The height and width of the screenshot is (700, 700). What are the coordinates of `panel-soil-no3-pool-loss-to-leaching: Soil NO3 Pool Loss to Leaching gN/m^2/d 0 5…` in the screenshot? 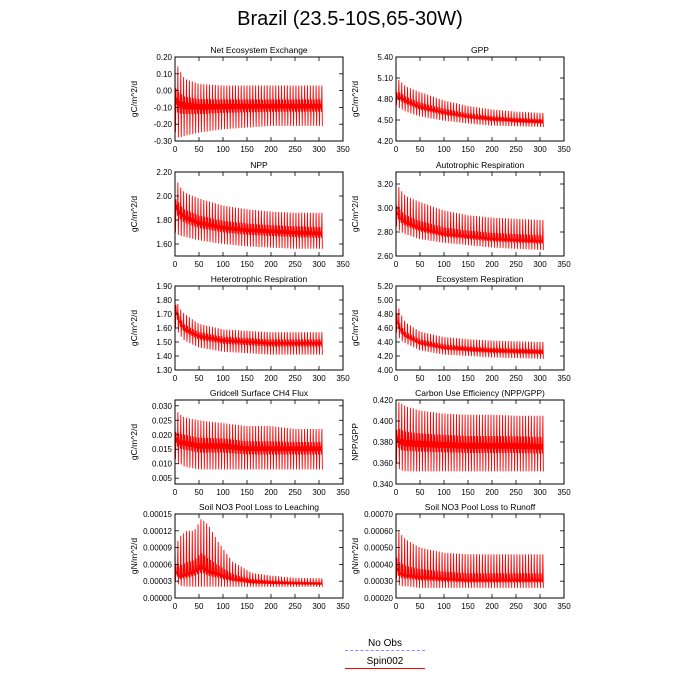 It's located at (239, 556).